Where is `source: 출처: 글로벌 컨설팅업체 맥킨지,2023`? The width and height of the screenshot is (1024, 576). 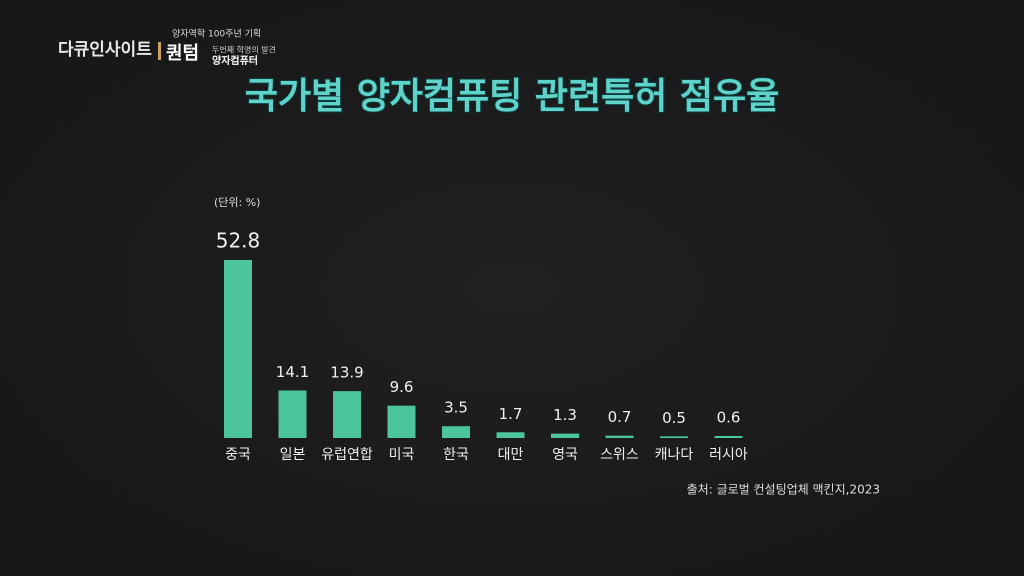 source: 출처: 글로벌 컨설팅업체 맥킨지,2023 is located at coordinates (783, 490).